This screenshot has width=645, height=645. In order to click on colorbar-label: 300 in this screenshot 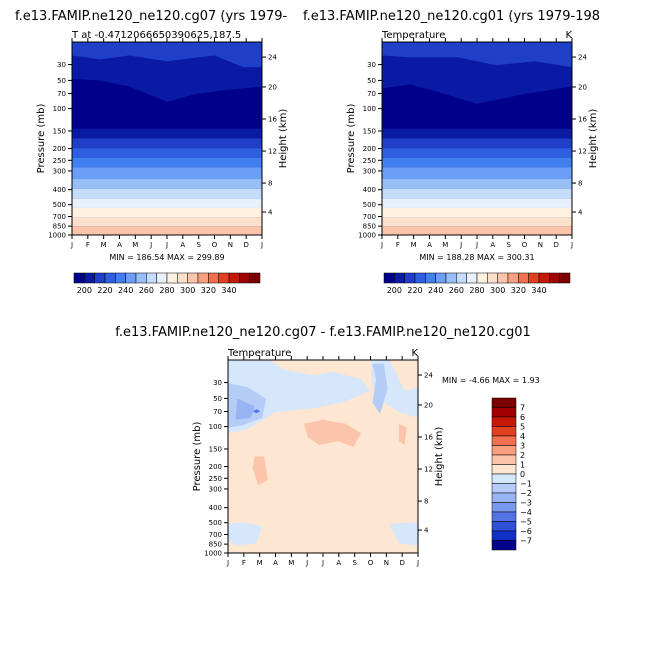, I will do `click(497, 290)`.